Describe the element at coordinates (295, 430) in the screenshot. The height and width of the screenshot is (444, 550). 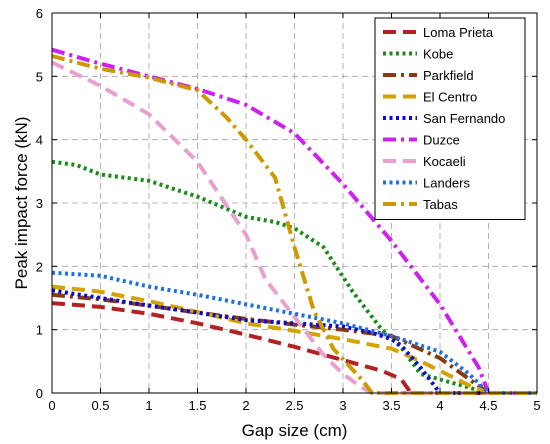
I see `x-axis-label: Gap size (cm)` at that location.